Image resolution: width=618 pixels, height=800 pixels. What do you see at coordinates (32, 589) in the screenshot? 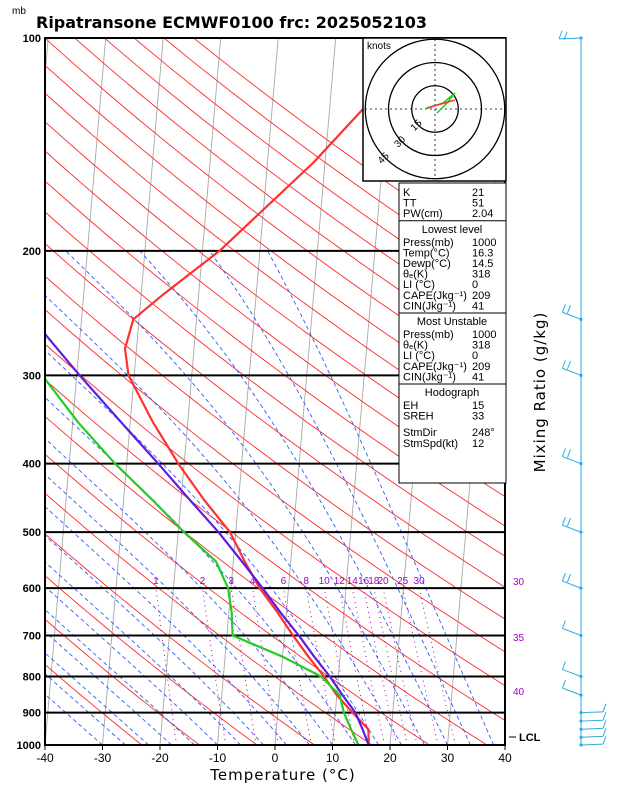
I see `pressure-tick-label: 600` at bounding box center [32, 589].